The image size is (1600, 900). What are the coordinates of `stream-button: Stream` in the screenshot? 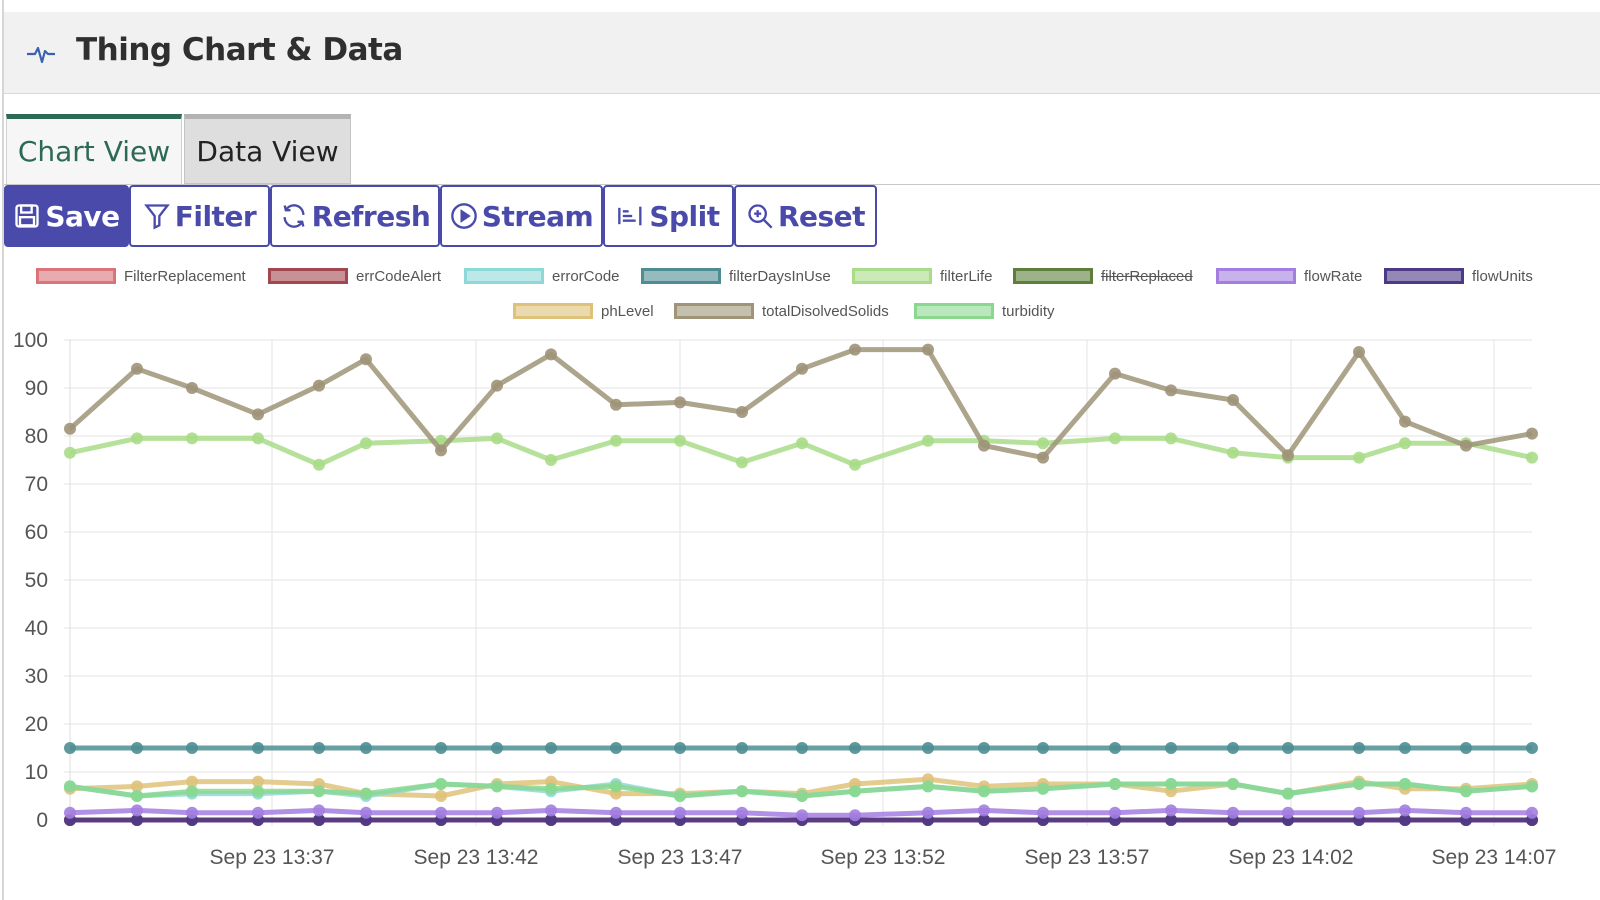 It's located at (521, 216).